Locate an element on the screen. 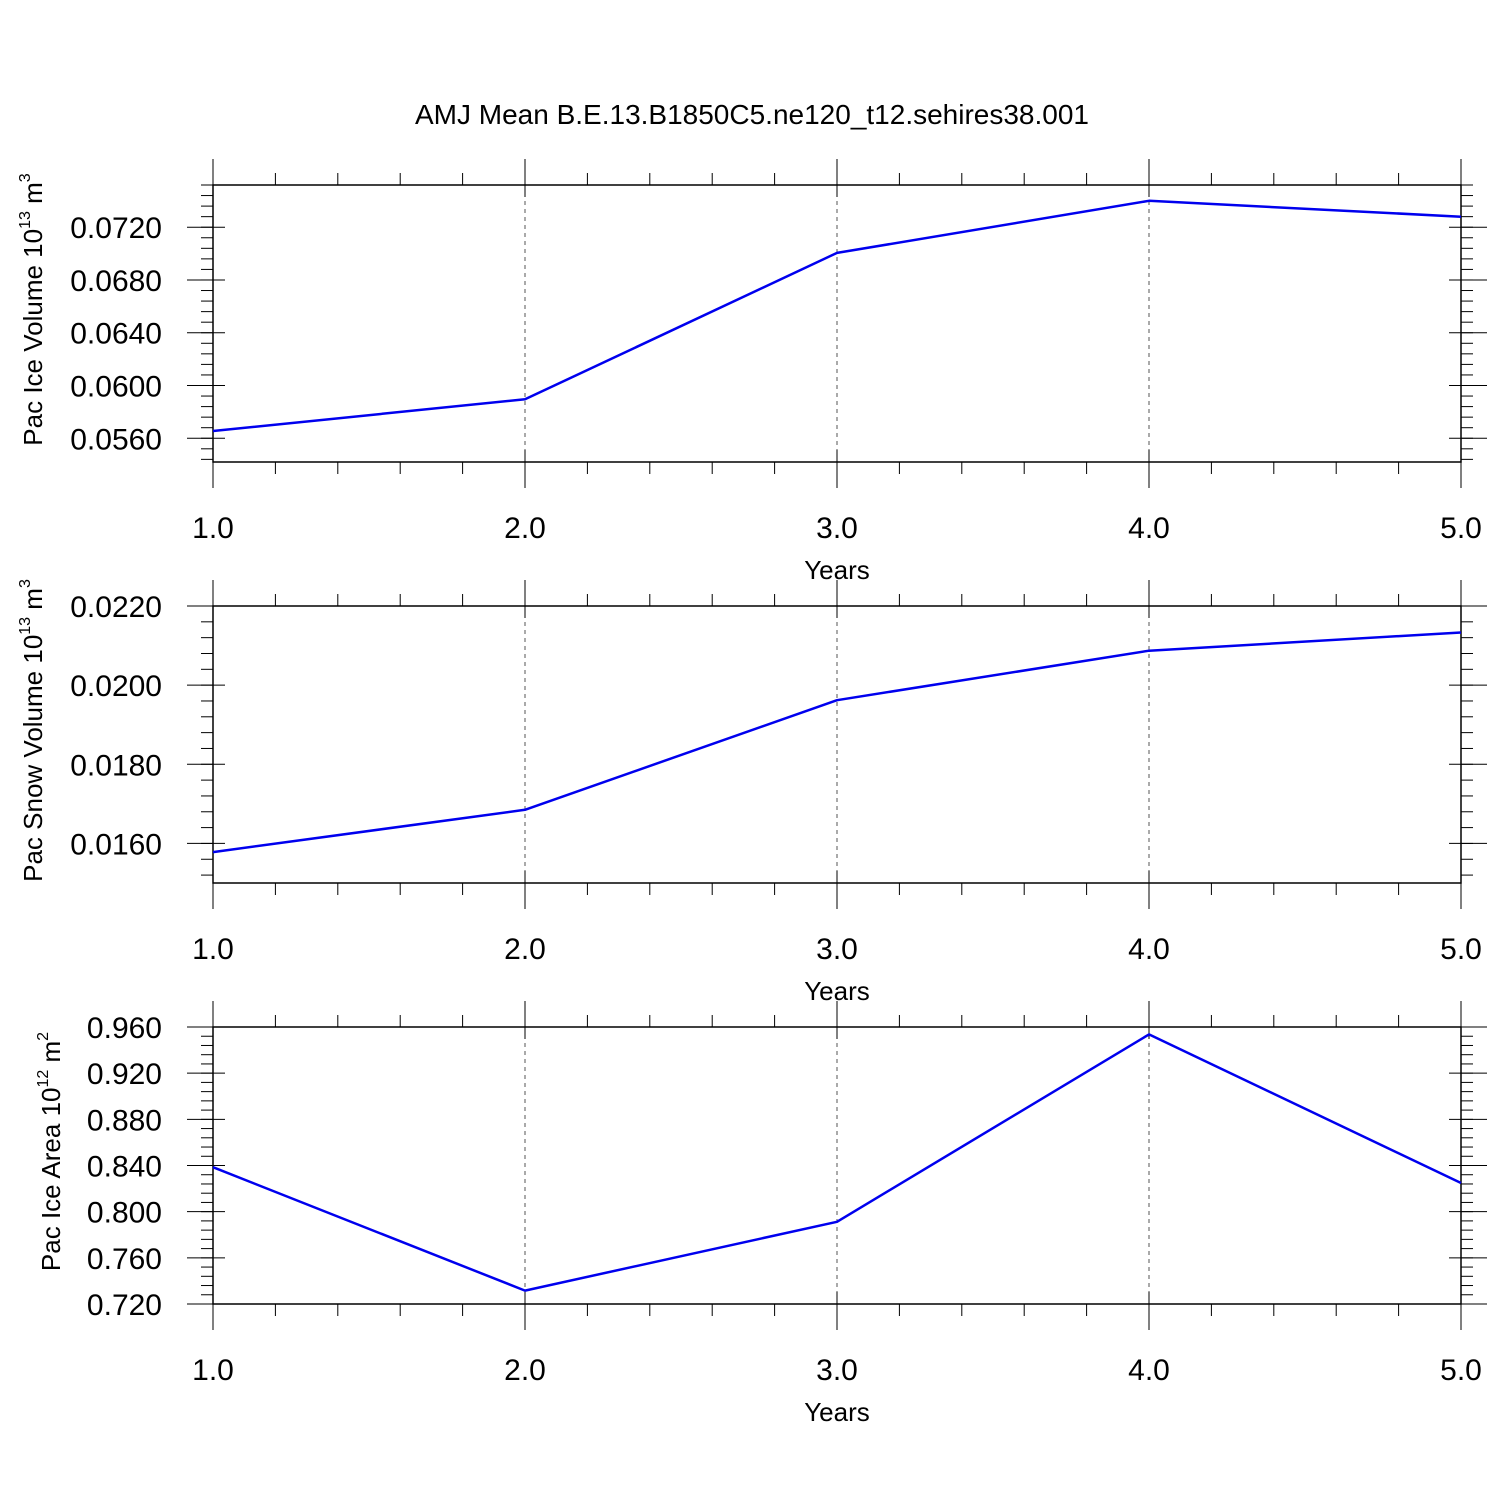 This screenshot has width=1500, height=1500. y-axis-title: Pac Ice Volume 1013 m3 is located at coordinates (32, 309).